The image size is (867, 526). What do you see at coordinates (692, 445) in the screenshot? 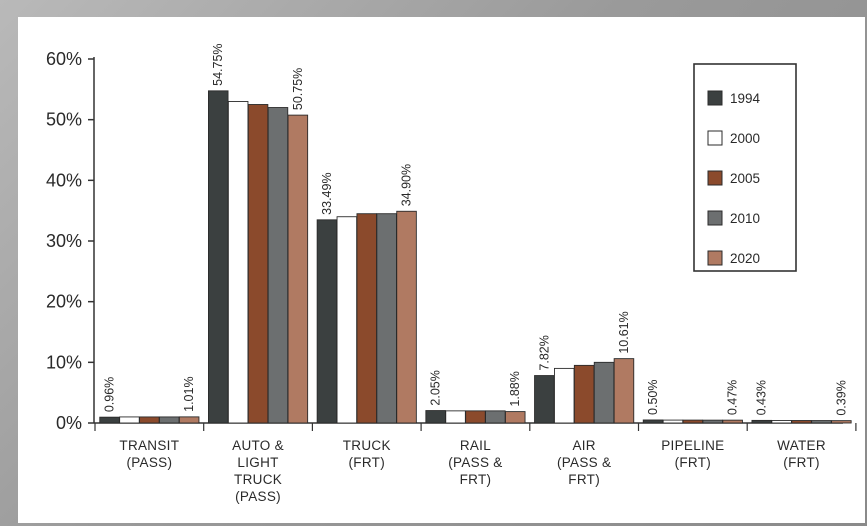
I see `category-label-line: PIPELINE` at bounding box center [692, 445].